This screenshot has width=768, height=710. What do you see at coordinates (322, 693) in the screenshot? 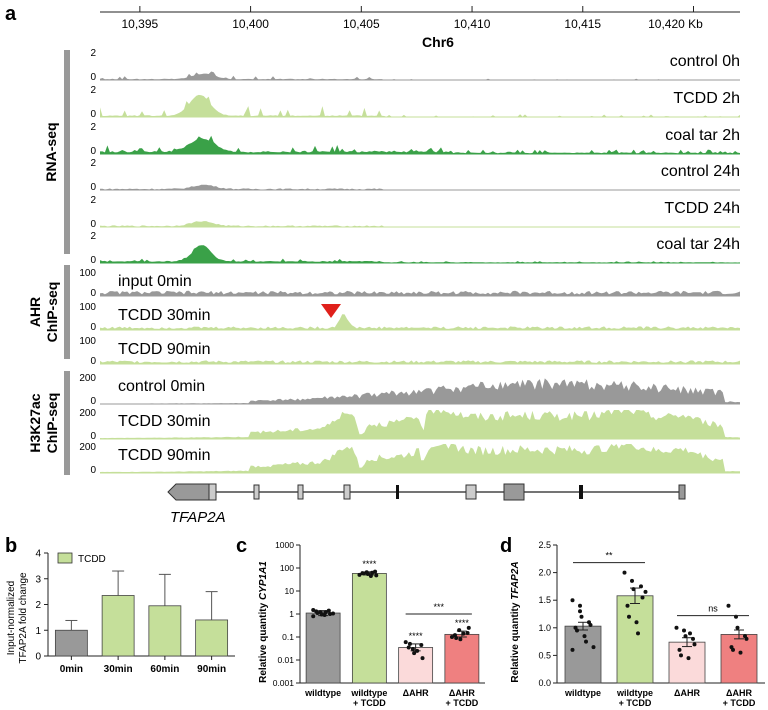
I see `c-x-tick-label: wildtype` at bounding box center [322, 693].